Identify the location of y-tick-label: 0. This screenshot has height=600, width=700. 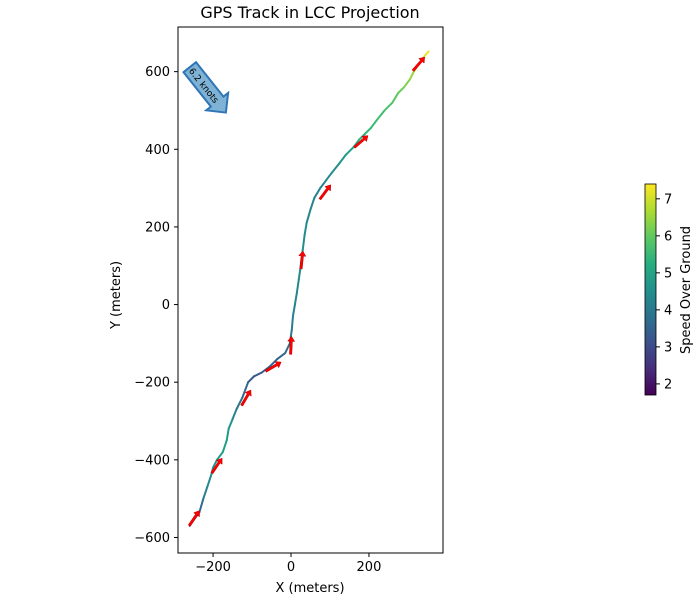
(166, 305).